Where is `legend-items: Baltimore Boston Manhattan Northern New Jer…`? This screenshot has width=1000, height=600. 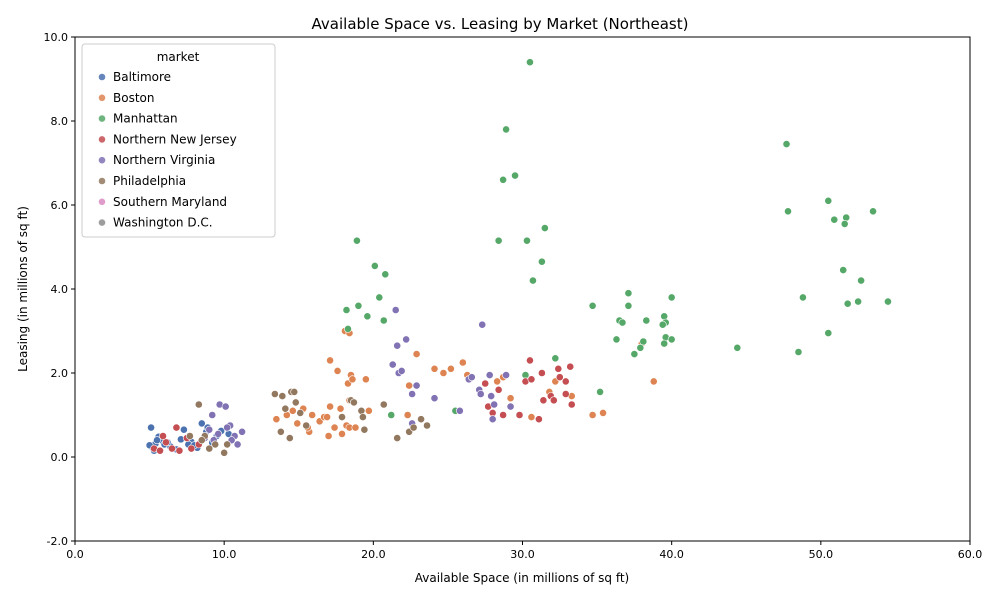
legend-items: Baltimore Boston Manhattan Northern New Jer… is located at coordinates (167, 150).